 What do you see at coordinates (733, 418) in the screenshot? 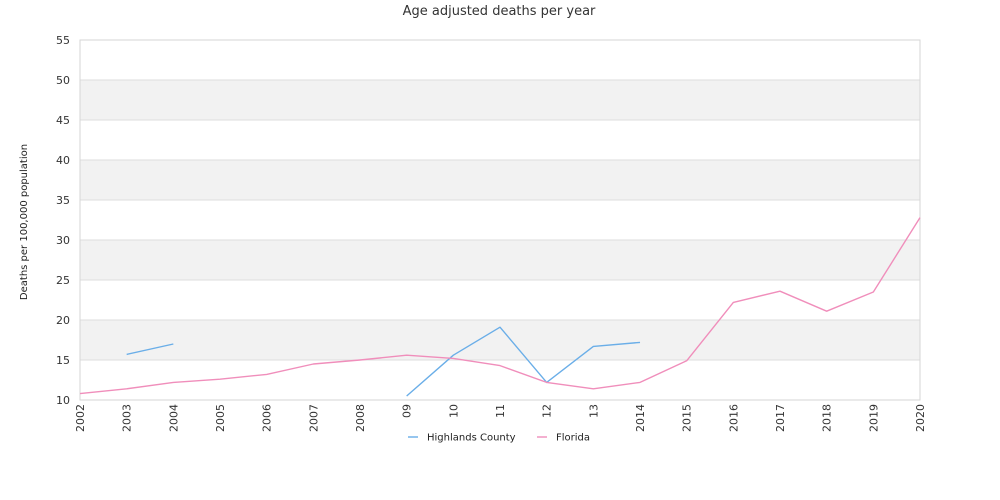
I see `x-tick-label: 2016` at bounding box center [733, 418].